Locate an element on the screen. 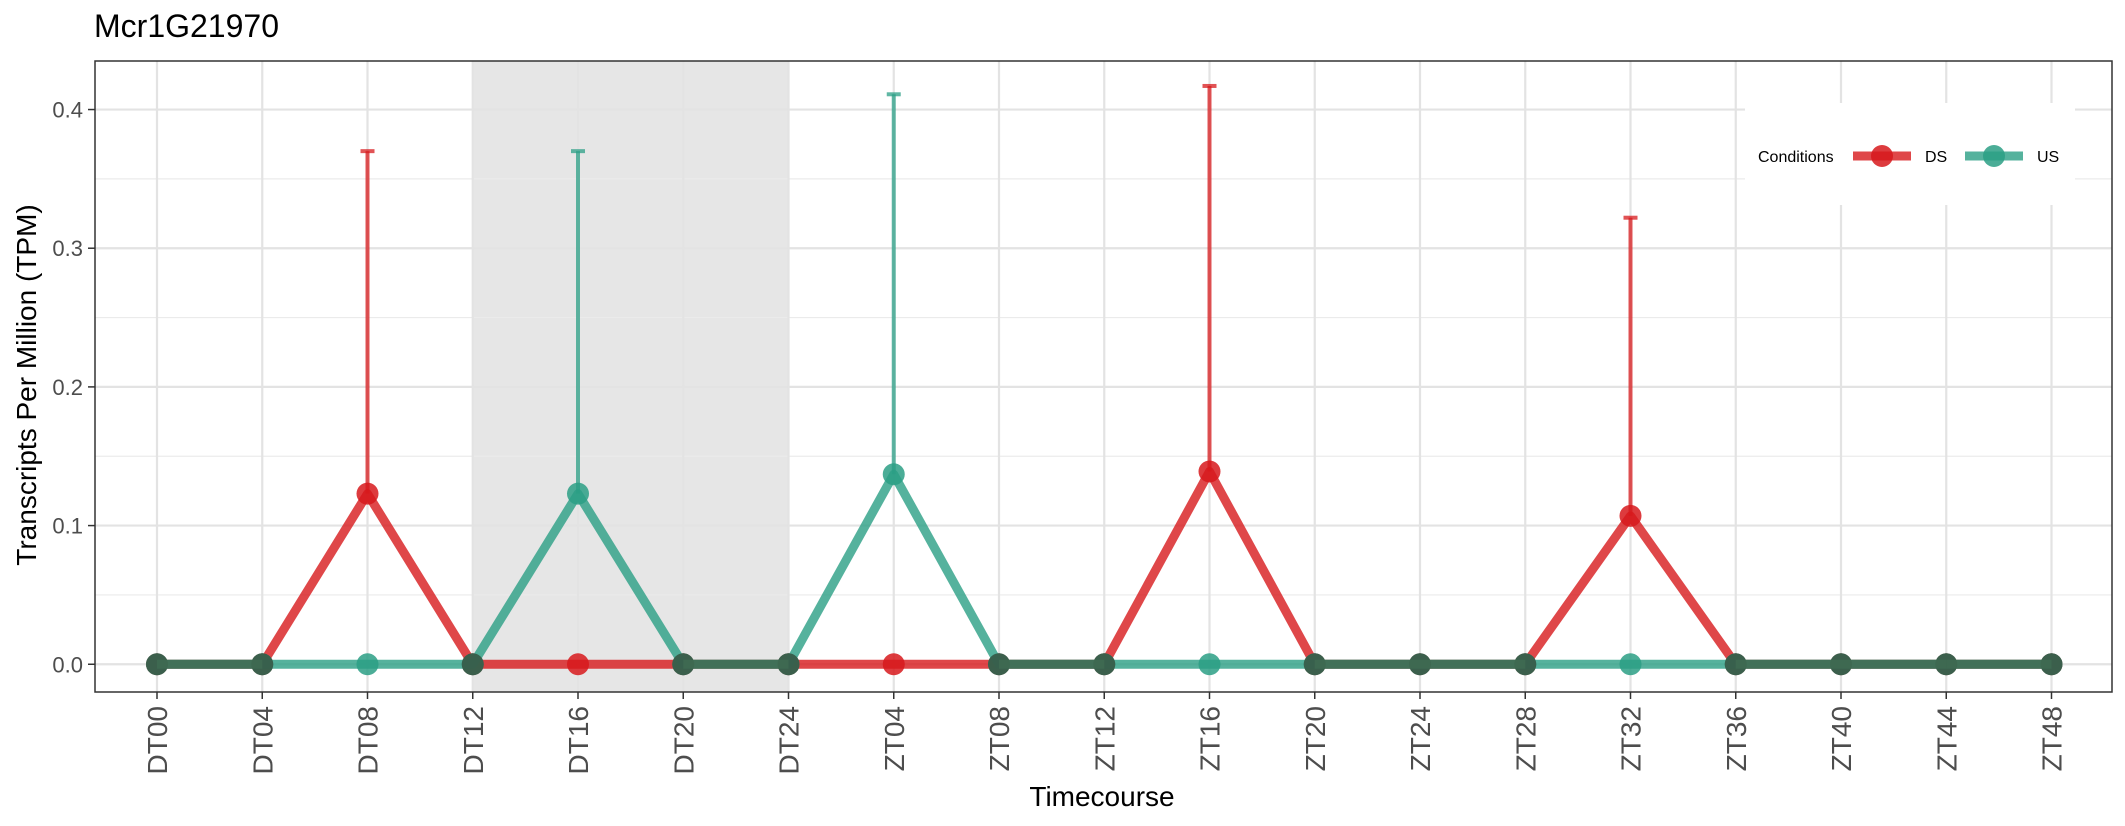  x-tick-label: ZT44 is located at coordinates (1946, 738).